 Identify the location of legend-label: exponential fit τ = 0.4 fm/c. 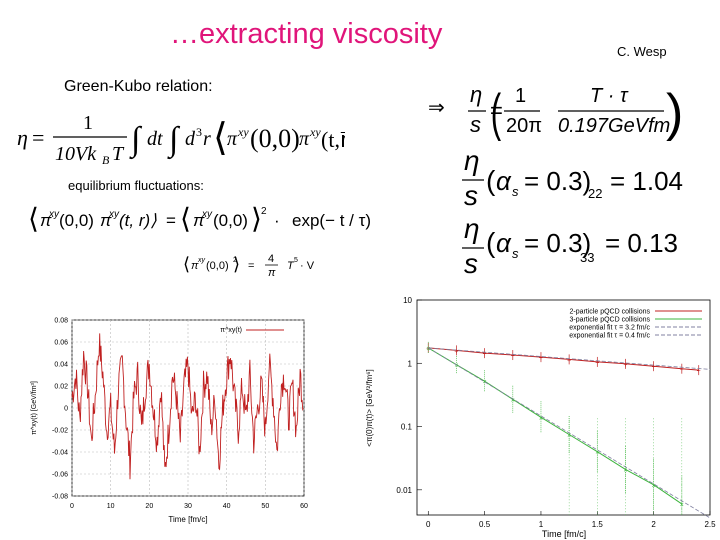
(609, 336).